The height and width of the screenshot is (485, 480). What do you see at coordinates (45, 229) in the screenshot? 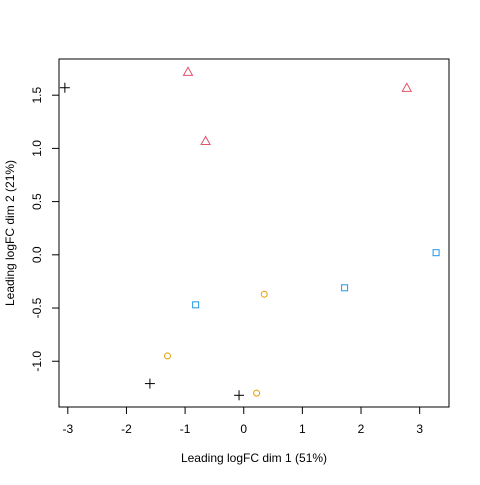
I see `y-axis: -1.0 -0.5 0.0 0.5 1.0 1.5` at bounding box center [45, 229].